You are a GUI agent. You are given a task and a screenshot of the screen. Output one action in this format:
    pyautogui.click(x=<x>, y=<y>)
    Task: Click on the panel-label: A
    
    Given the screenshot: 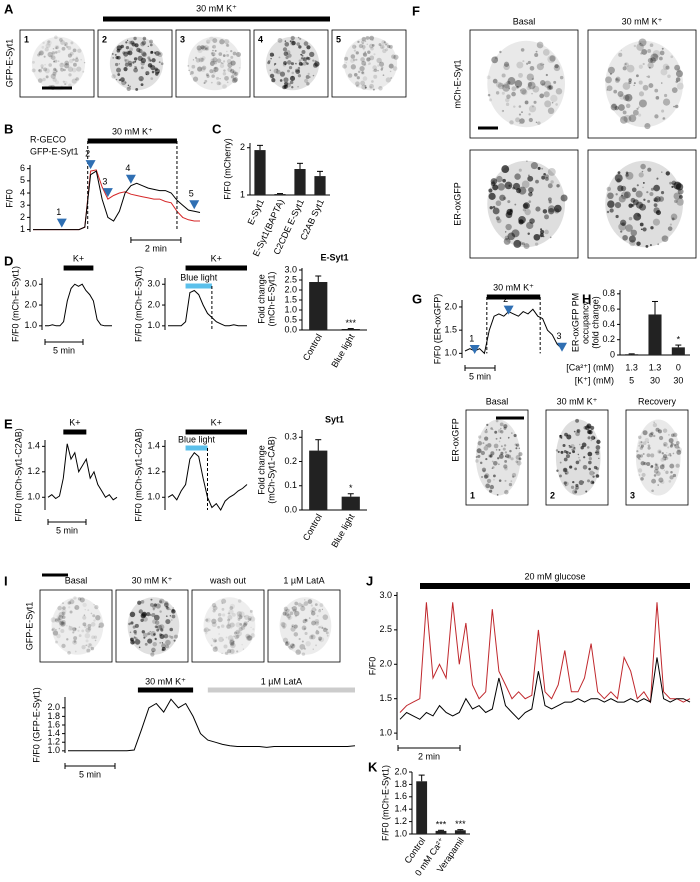 What is the action you would take?
    pyautogui.click(x=9, y=8)
    